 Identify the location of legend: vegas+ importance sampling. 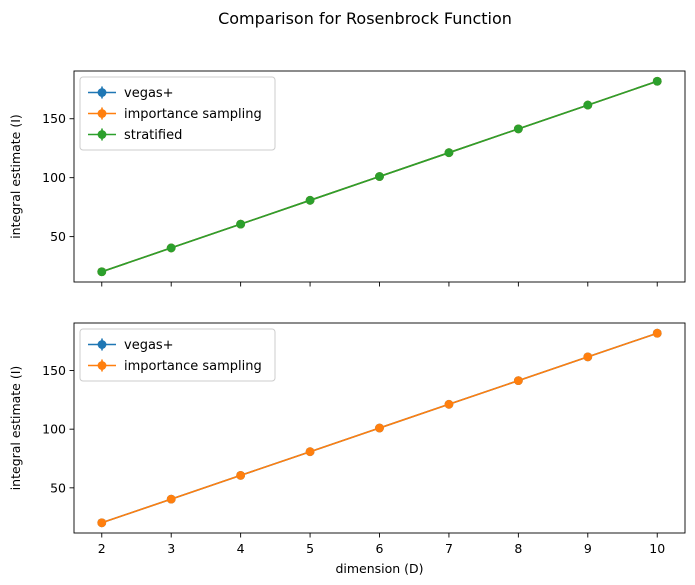
(177, 355).